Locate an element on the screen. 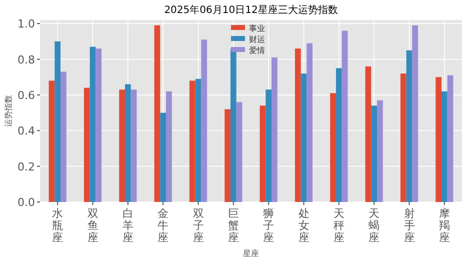 This screenshot has width=468, height=264. y-tick-label: 0.4 is located at coordinates (26, 131).